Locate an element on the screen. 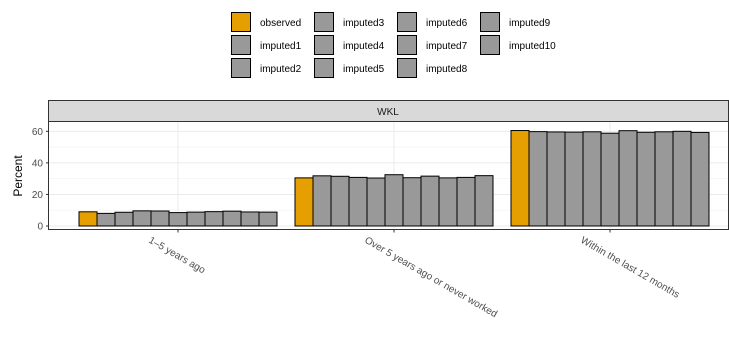 The width and height of the screenshot is (729, 340). legend-label-imputed6: imputed6 is located at coordinates (447, 23).